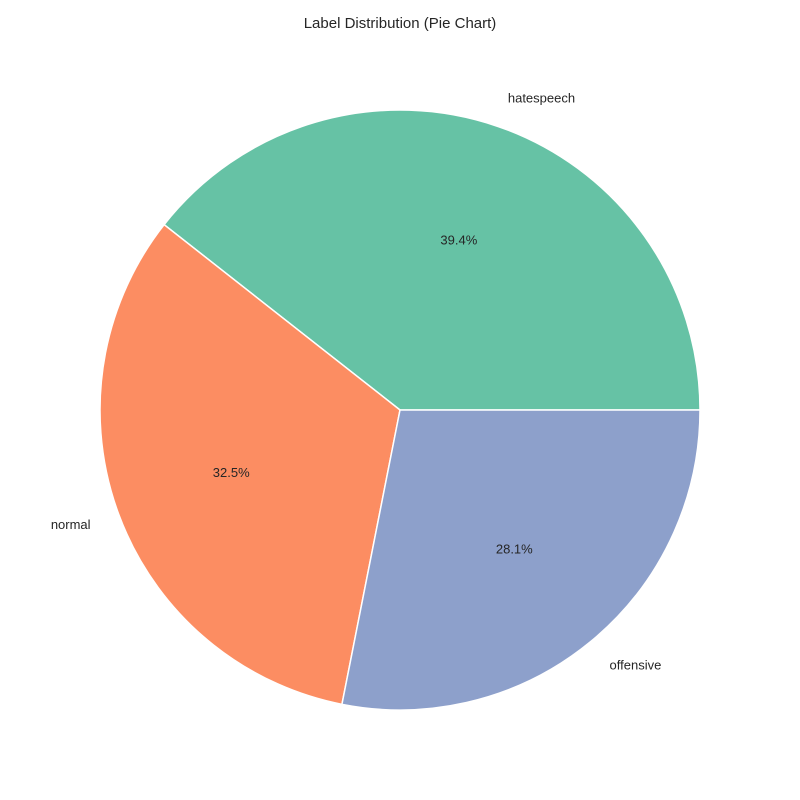  What do you see at coordinates (636, 664) in the screenshot?
I see `category-label-offensive: offensive` at bounding box center [636, 664].